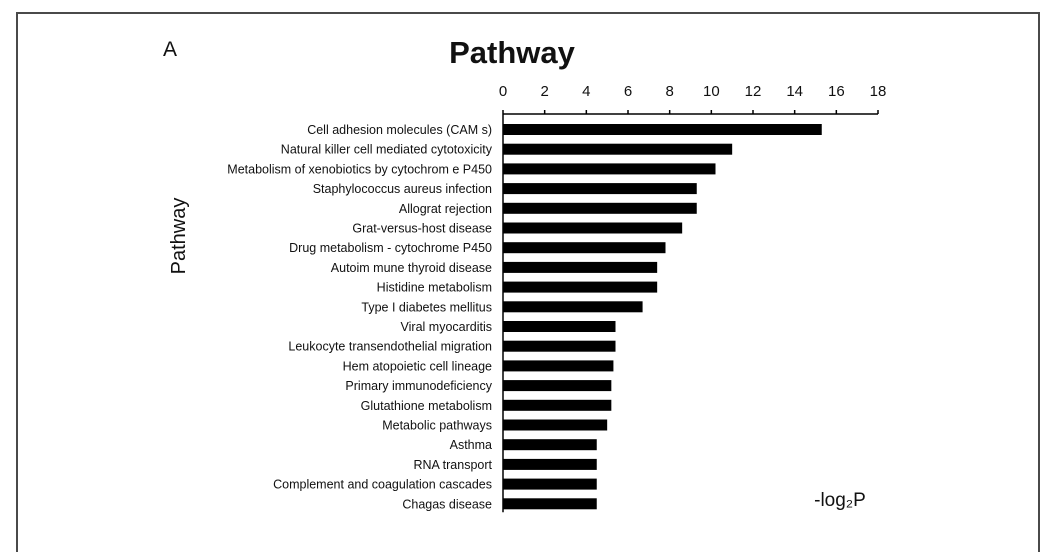 This screenshot has height=552, width=1060. Describe the element at coordinates (390, 248) in the screenshot. I see `category-label: Drug metabolism - cytochrome P450` at that location.